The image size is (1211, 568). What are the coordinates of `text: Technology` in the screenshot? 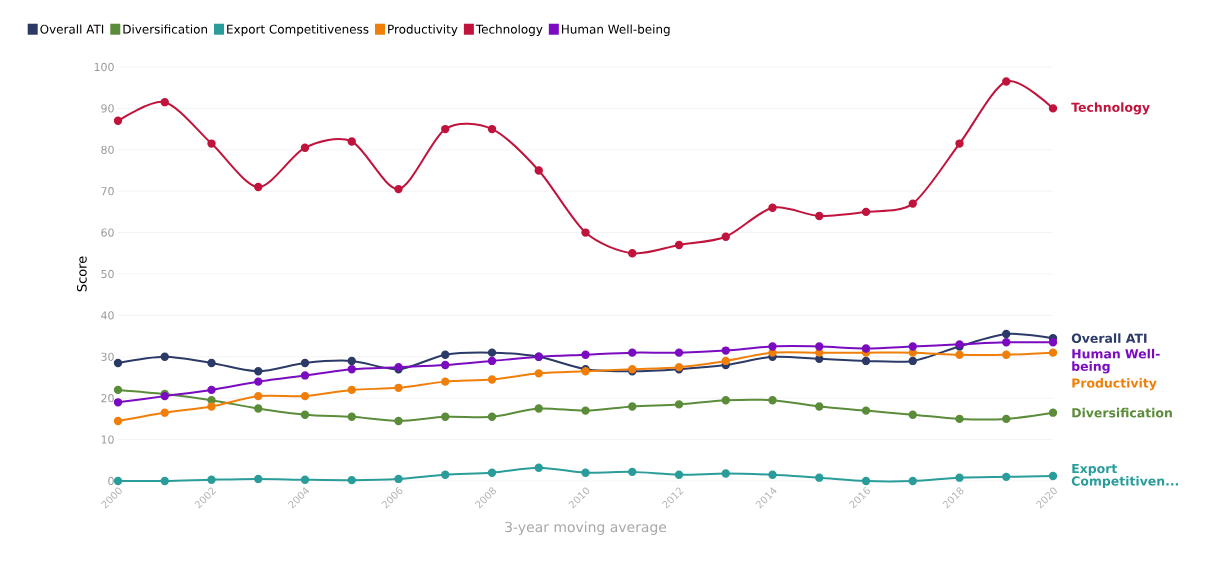 It's located at (1110, 108).